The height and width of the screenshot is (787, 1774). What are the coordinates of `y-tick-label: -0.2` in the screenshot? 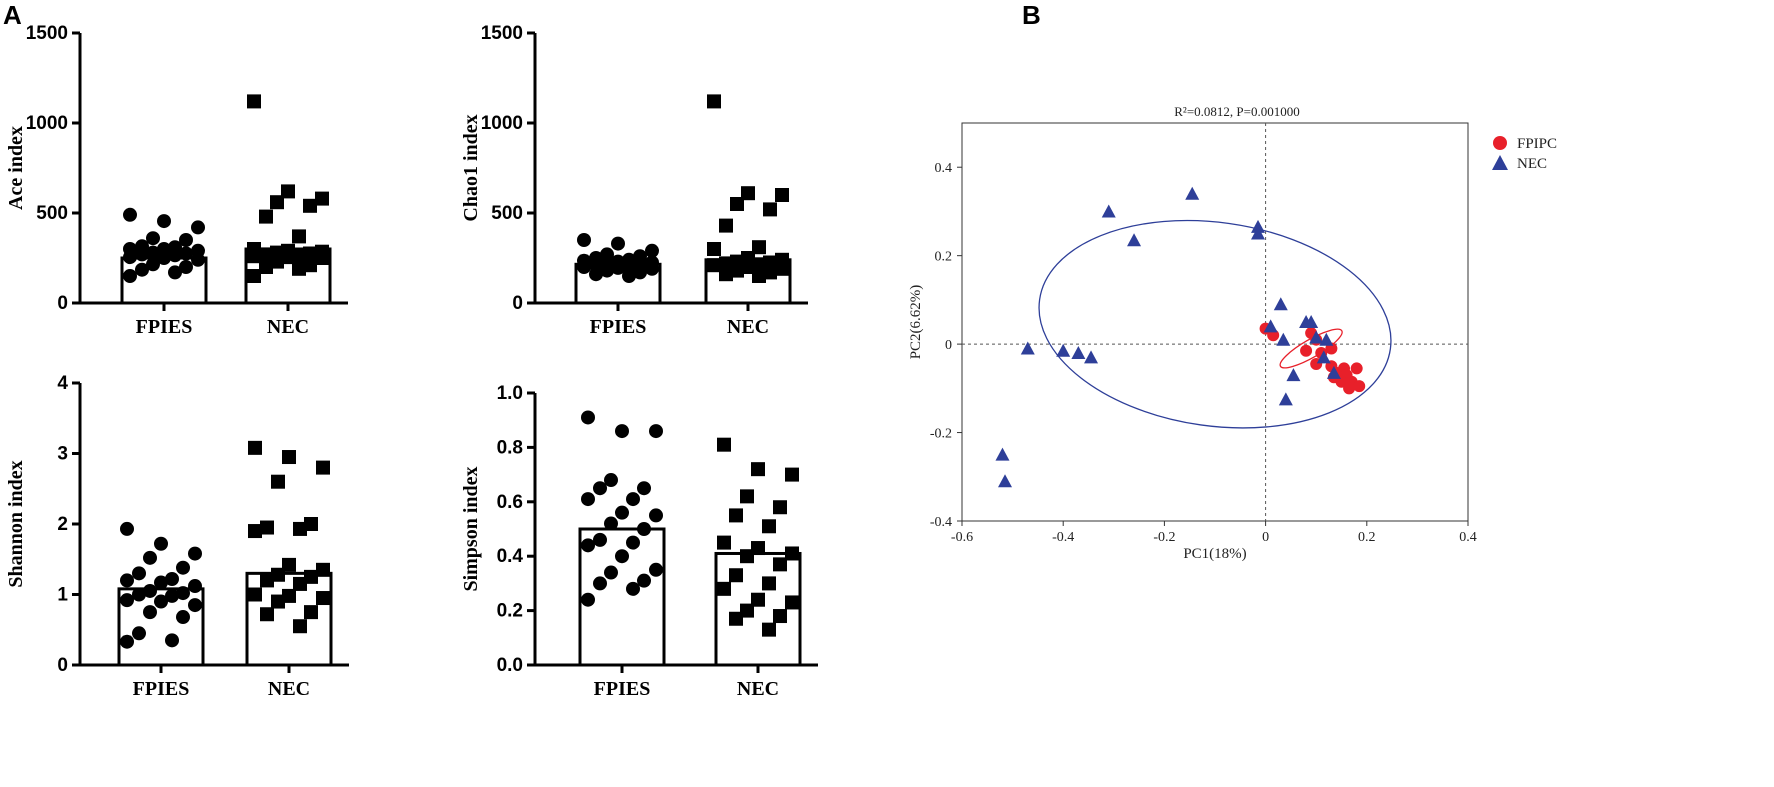 It's located at (941, 434).